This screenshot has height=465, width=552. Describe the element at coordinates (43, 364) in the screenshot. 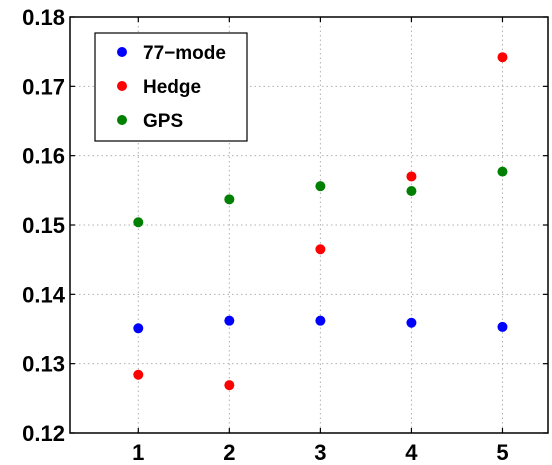

I see `y-tick-label: 0.13` at that location.